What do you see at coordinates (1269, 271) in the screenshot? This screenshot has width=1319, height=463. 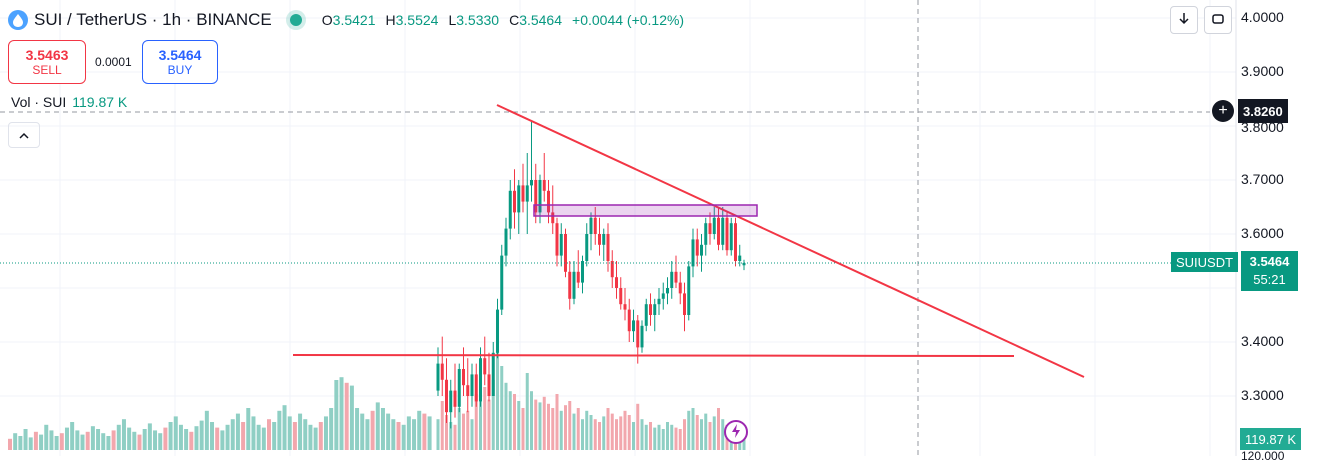 I see `current-price-tag: 3.5464 55:21` at bounding box center [1269, 271].